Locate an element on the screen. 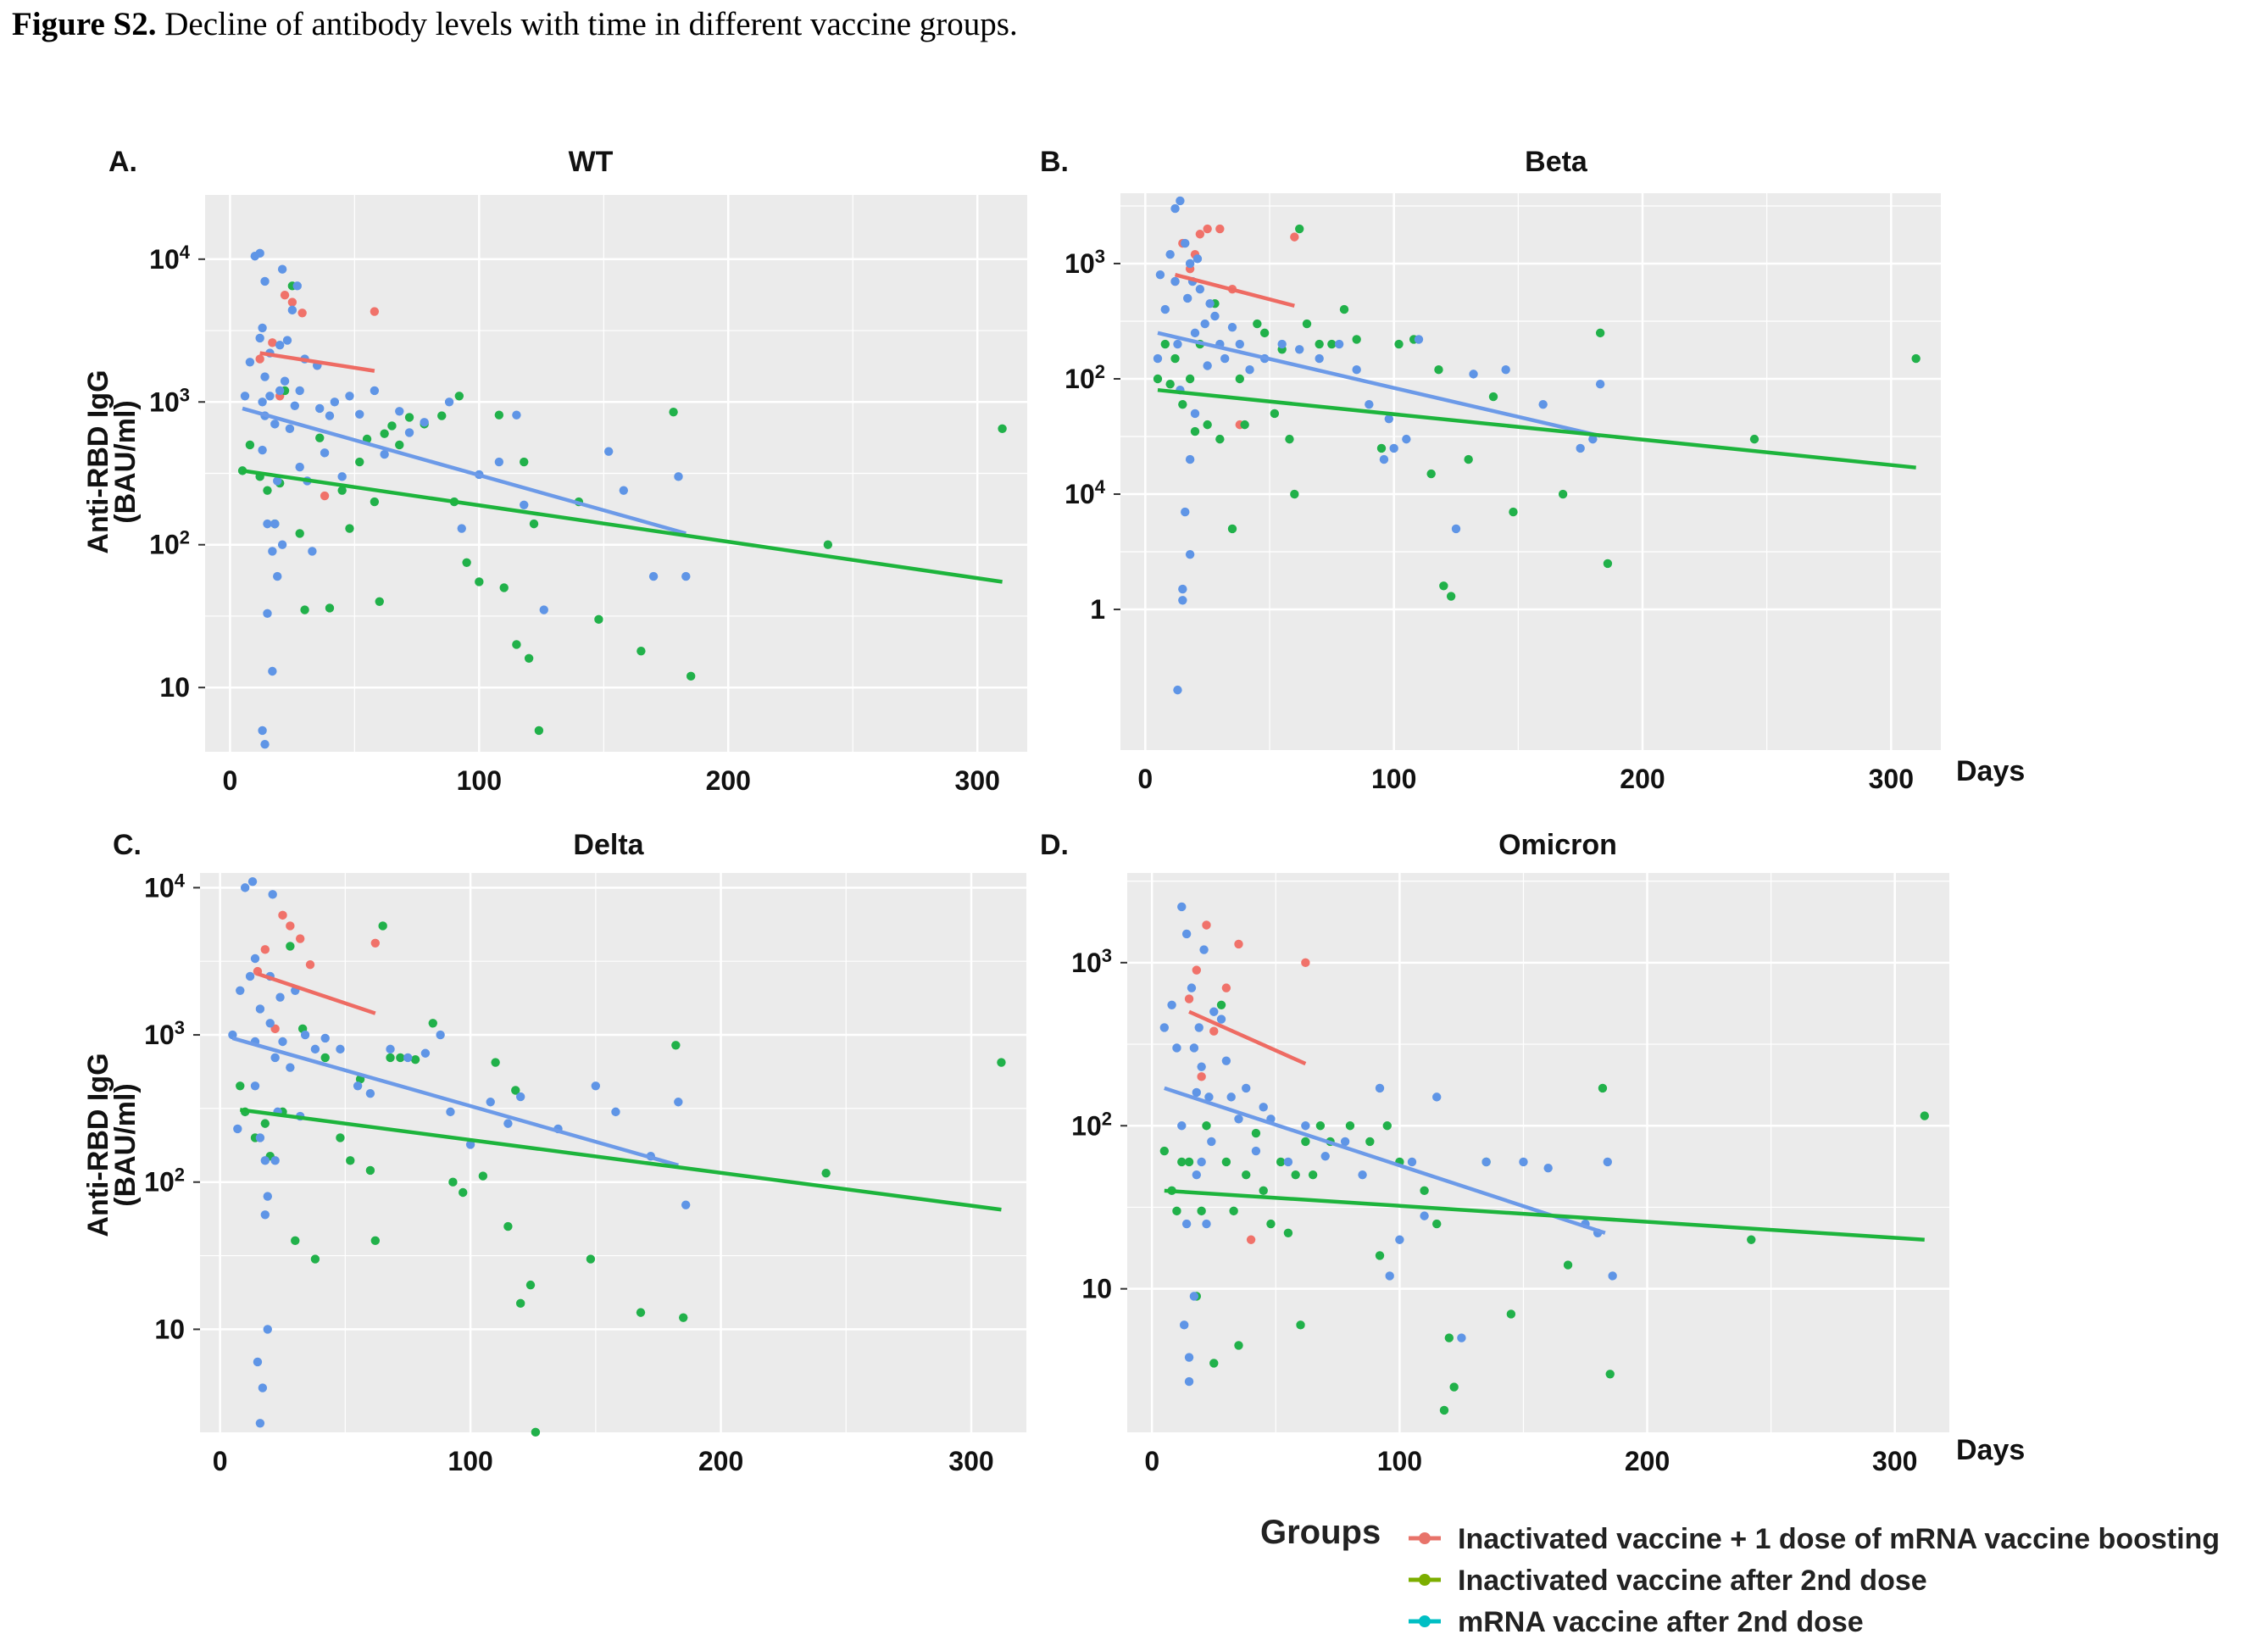 Image resolution: width=2268 pixels, height=1651 pixels. panel-letter: A. is located at coordinates (122, 162).